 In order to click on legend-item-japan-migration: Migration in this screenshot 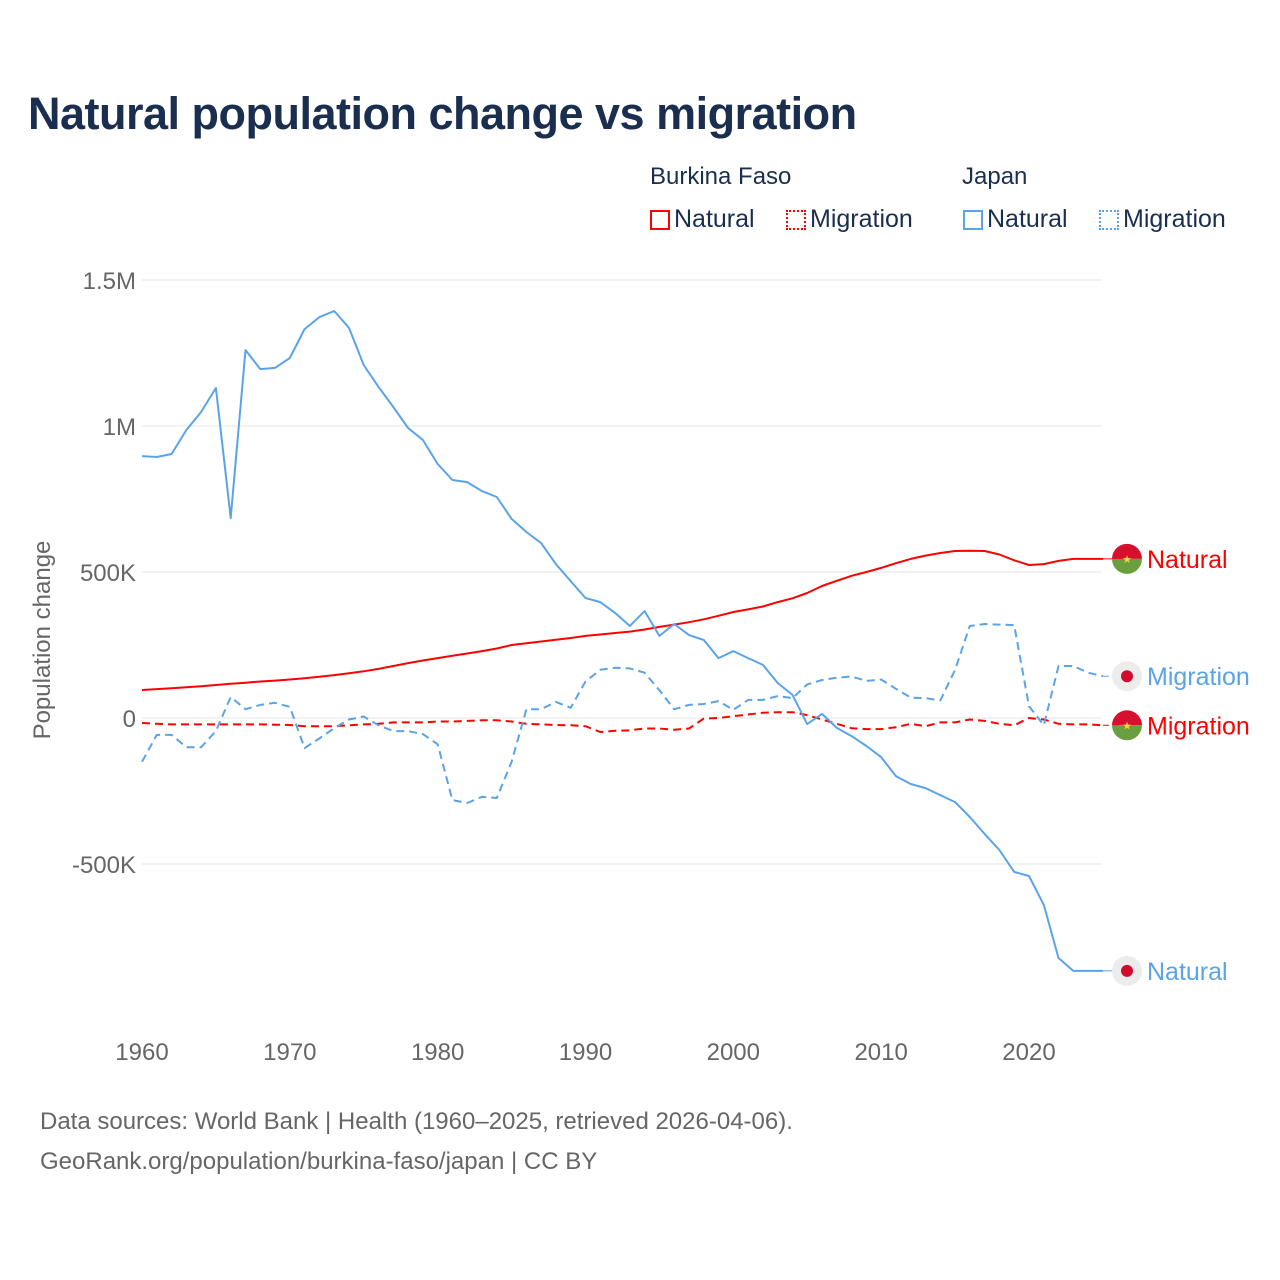, I will do `click(1162, 219)`.